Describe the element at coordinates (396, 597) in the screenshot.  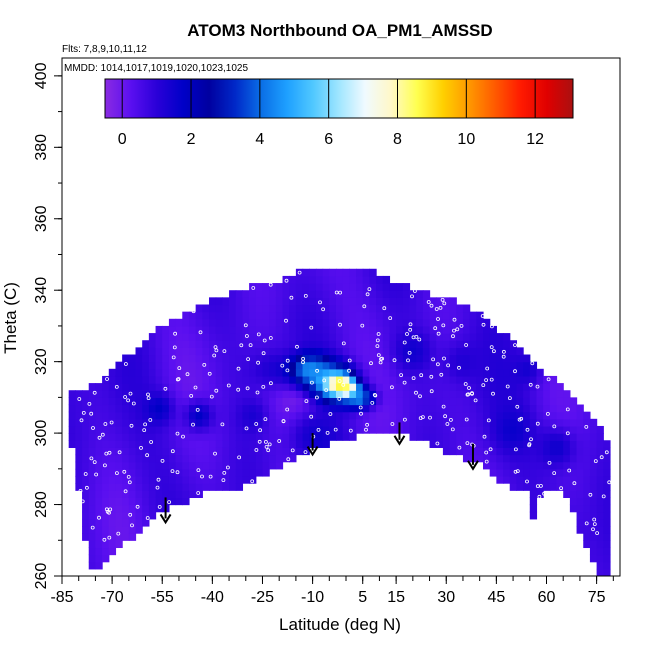
I see `x-tick-label: 15` at that location.